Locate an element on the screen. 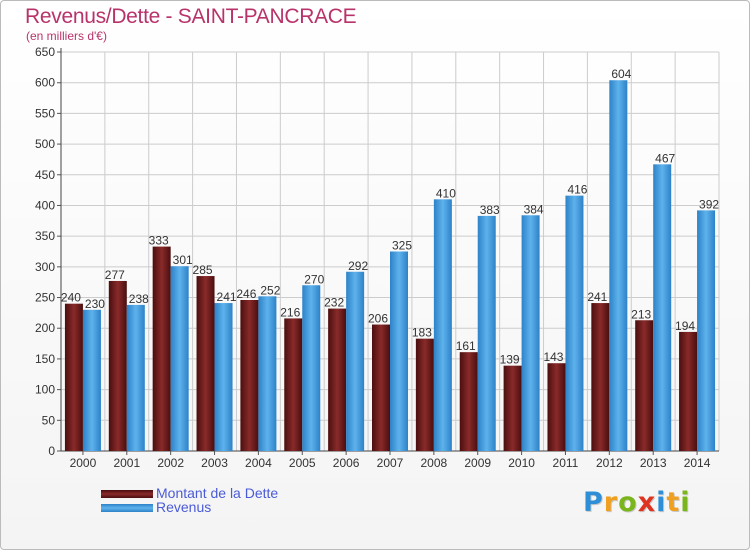 Image resolution: width=750 pixels, height=550 pixels. x-tick-label: 2011 is located at coordinates (566, 463).